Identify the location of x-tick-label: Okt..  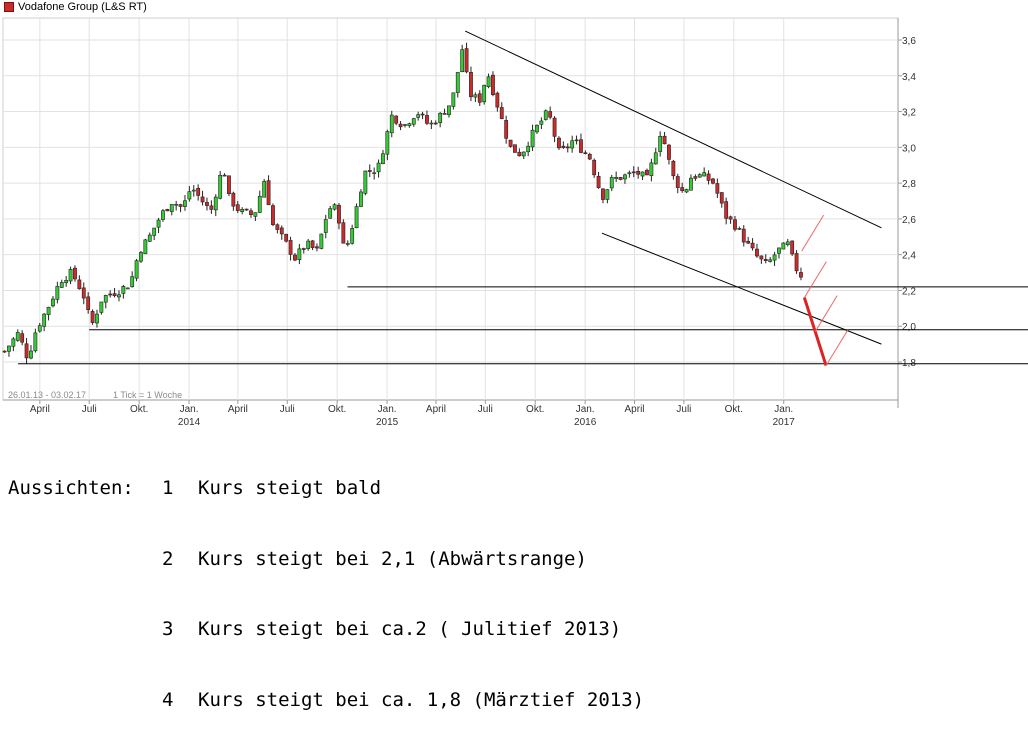
(139, 409).